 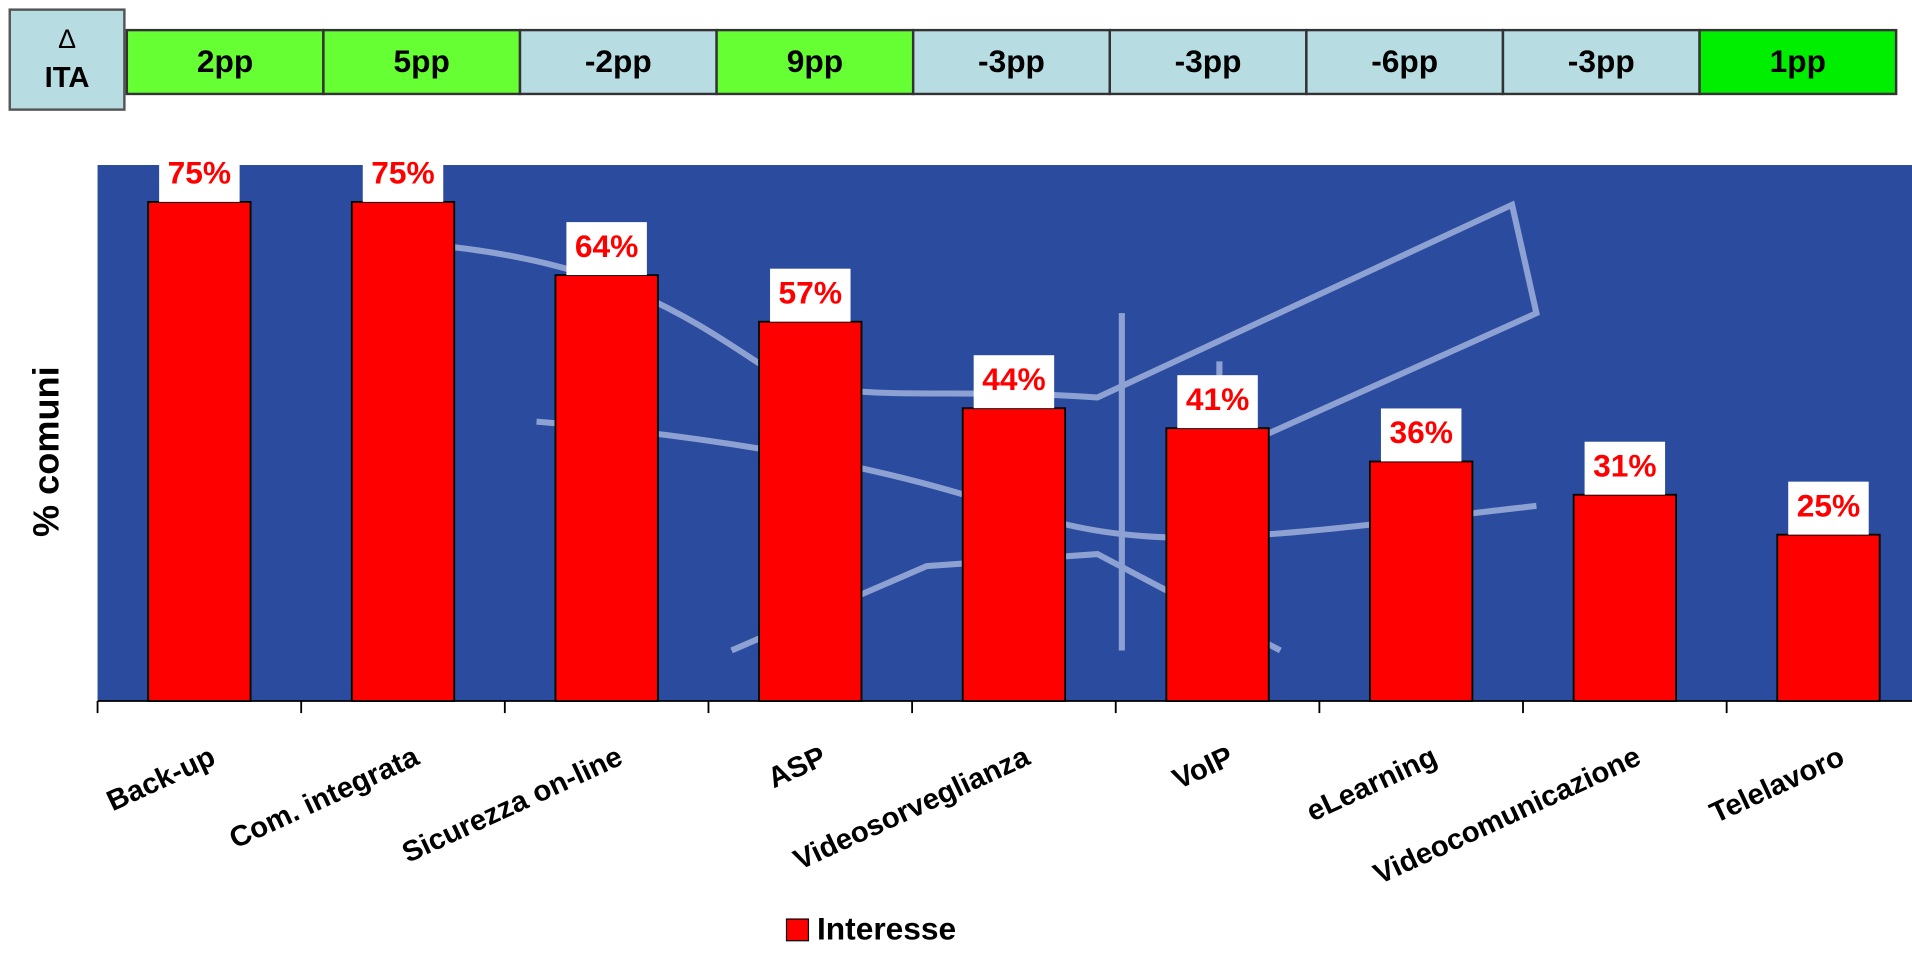 What do you see at coordinates (161, 779) in the screenshot?
I see `x-tick-label: Back-up` at bounding box center [161, 779].